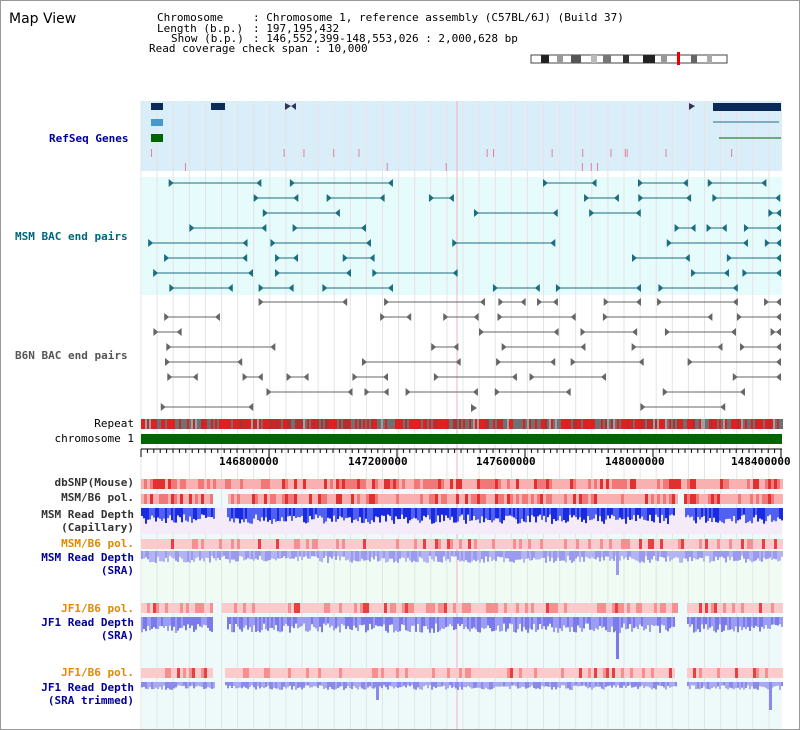  I want to click on track-label-jf1-b6-pol-2: JF1/B6 pol., so click(97, 672).